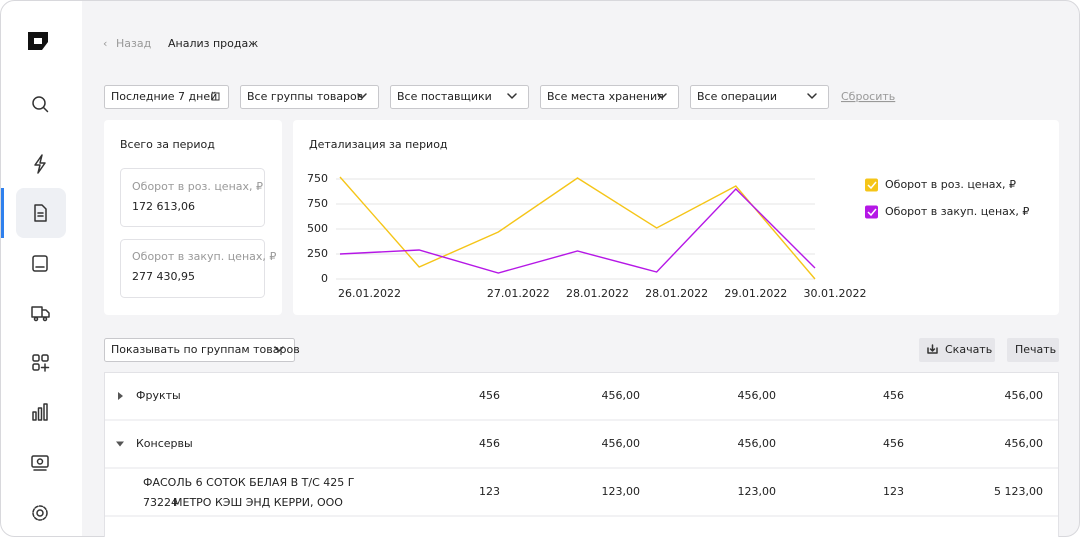 The image size is (1080, 537). What do you see at coordinates (40, 164) in the screenshot?
I see `nav-flash` at bounding box center [40, 164].